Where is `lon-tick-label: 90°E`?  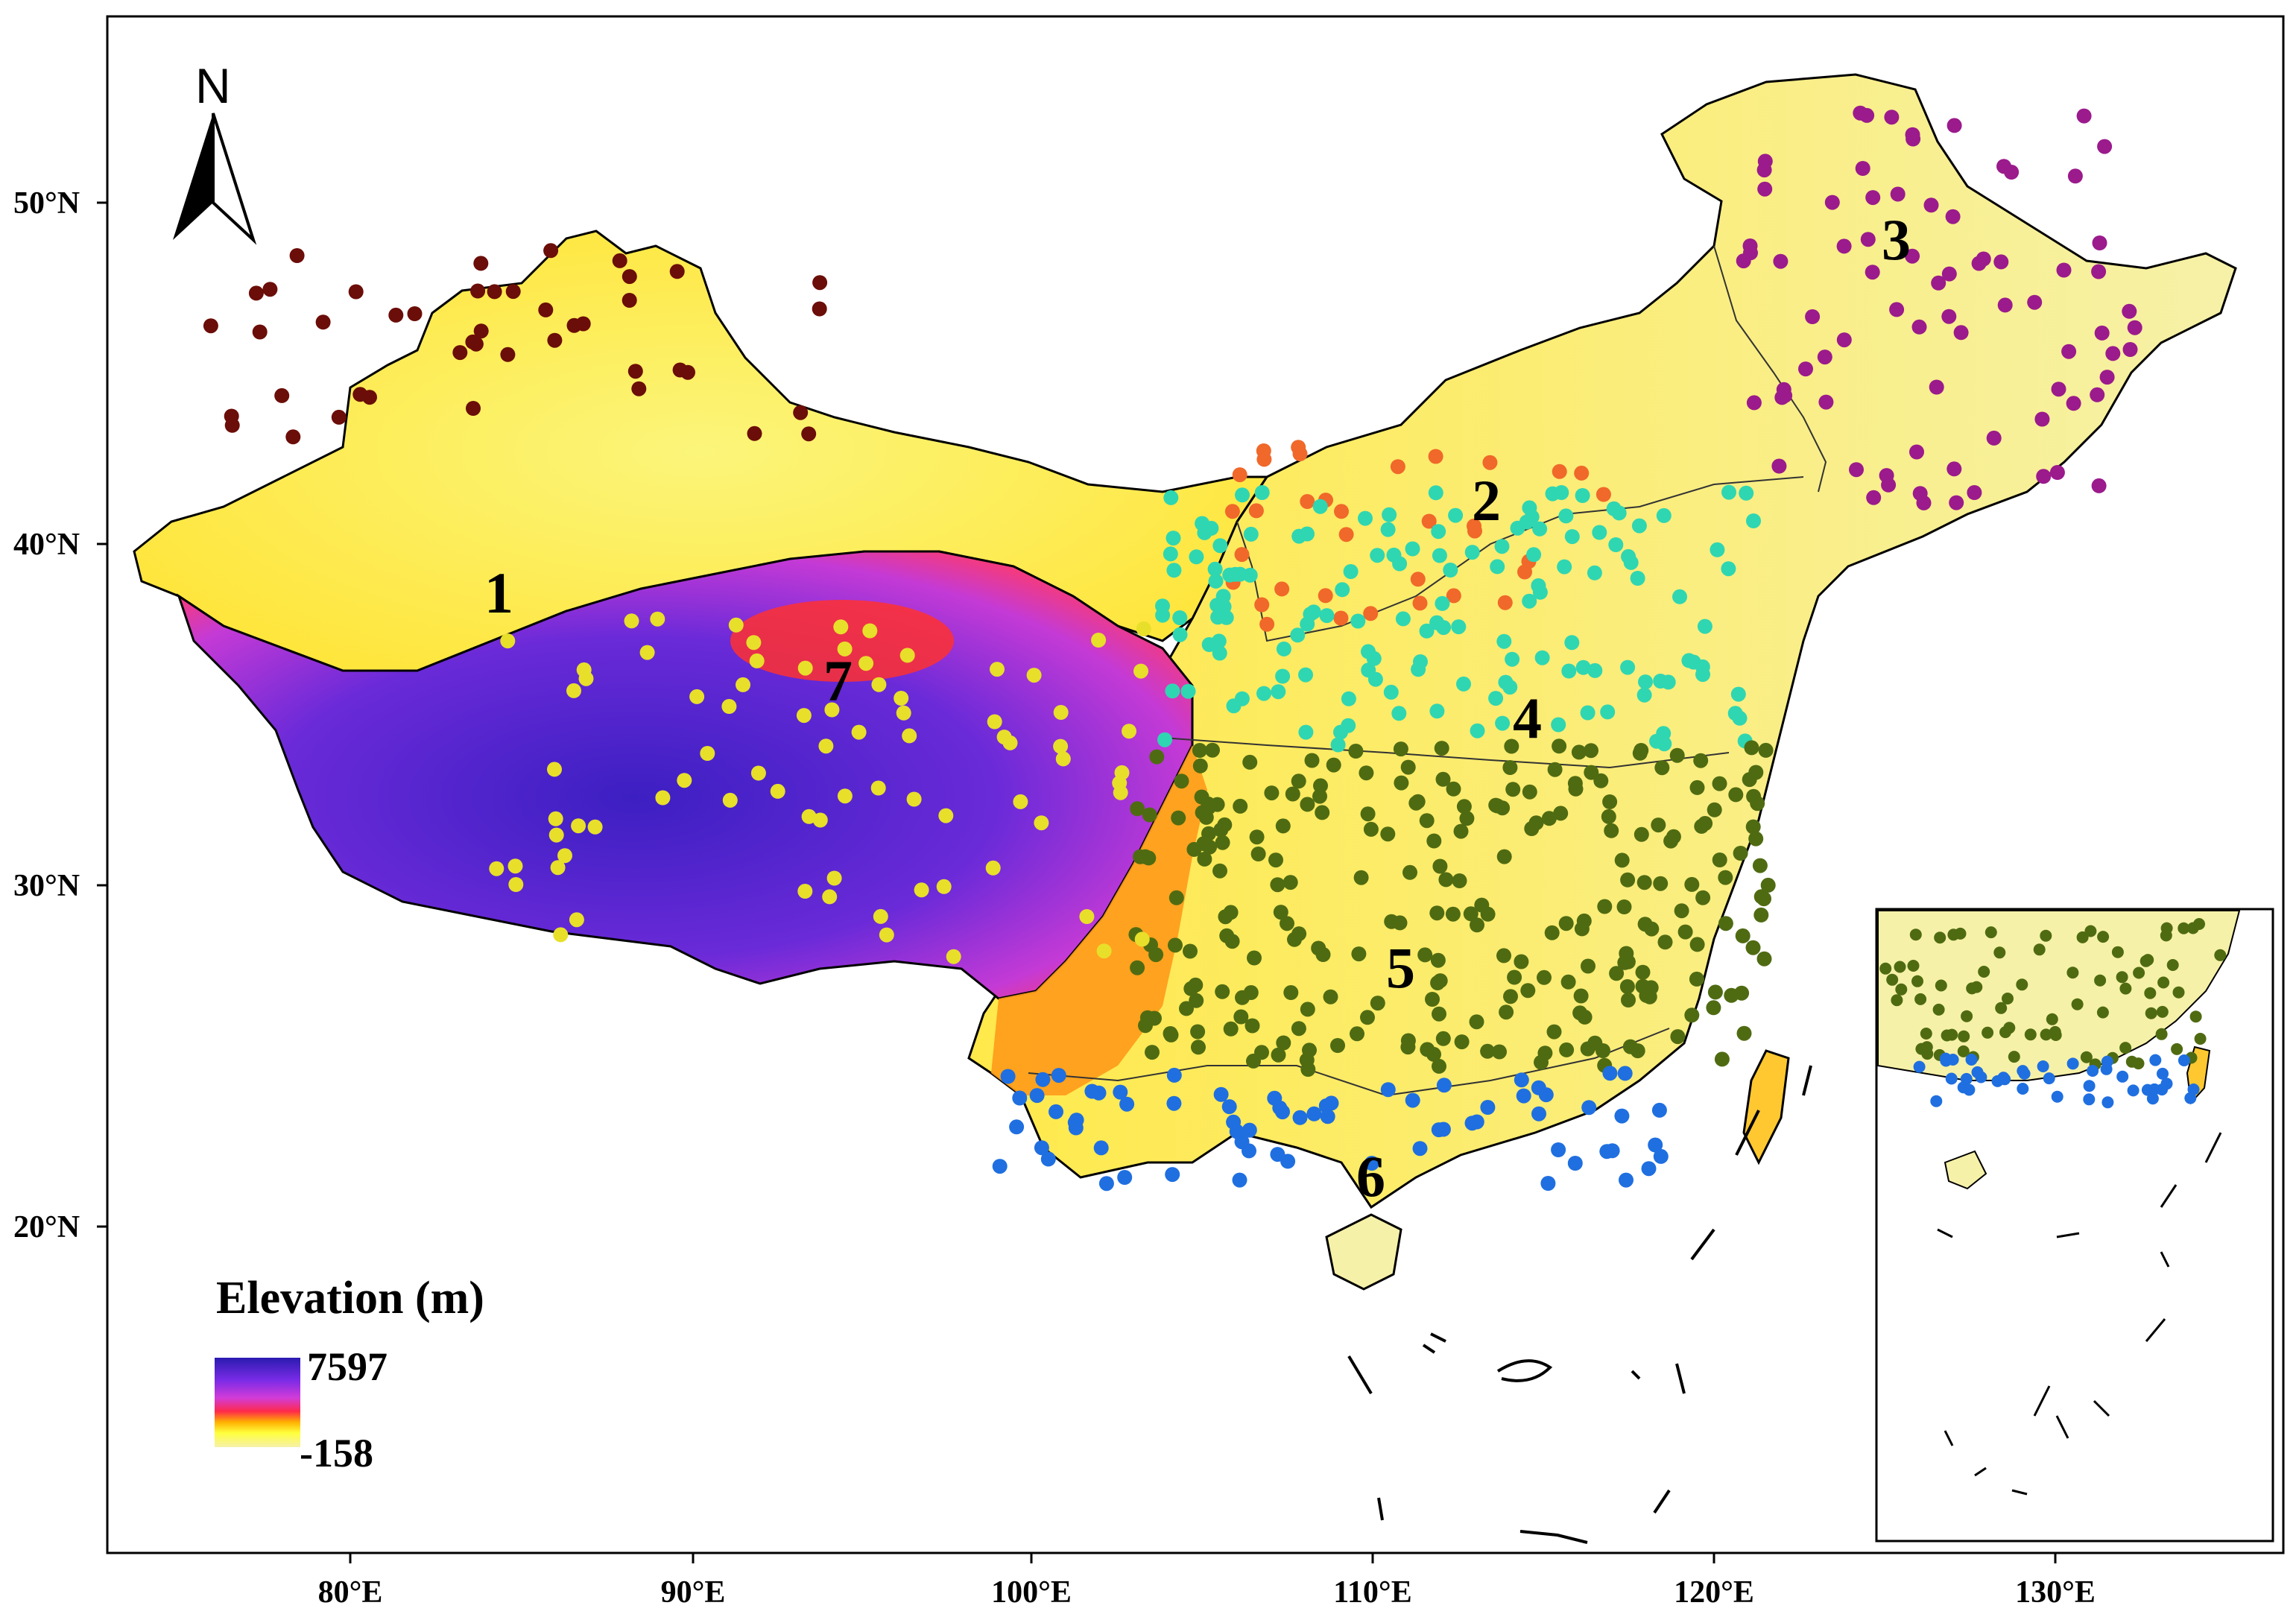
lon-tick-label: 90°E is located at coordinates (693, 1592).